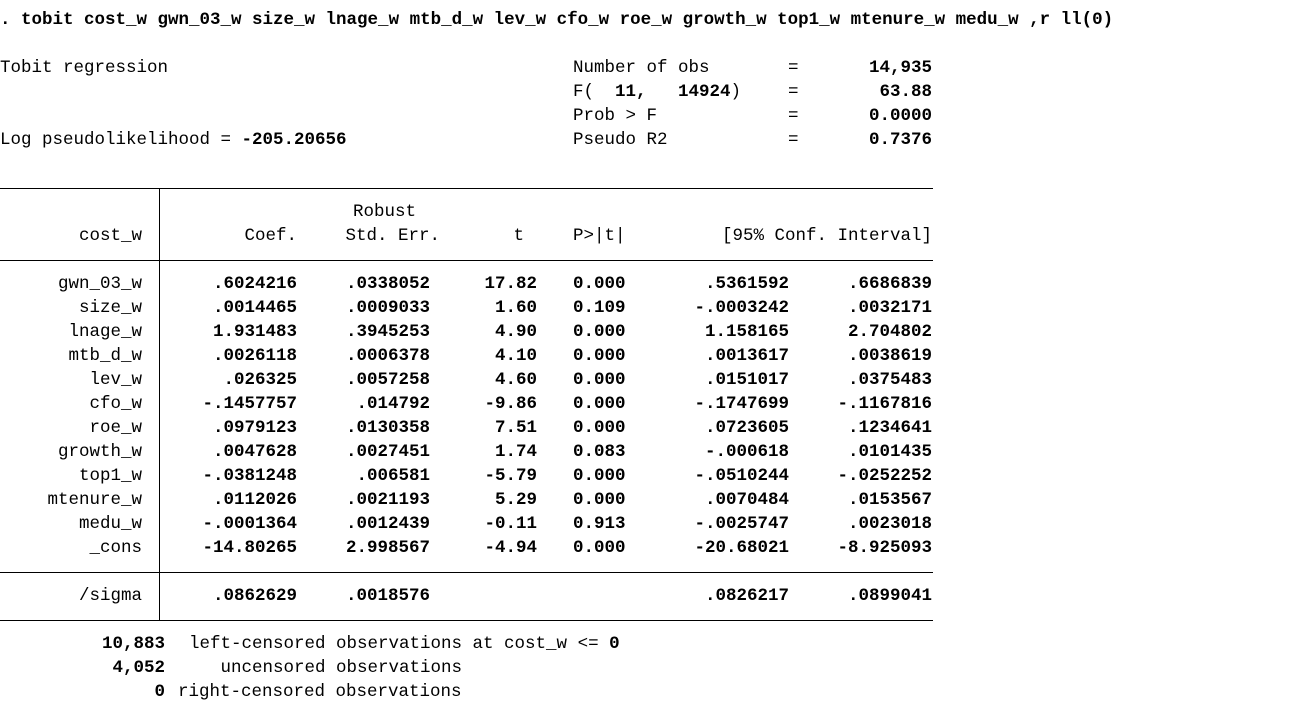 This screenshot has width=1290, height=709. What do you see at coordinates (614, 644) in the screenshot?
I see `footer-tail: 0` at bounding box center [614, 644].